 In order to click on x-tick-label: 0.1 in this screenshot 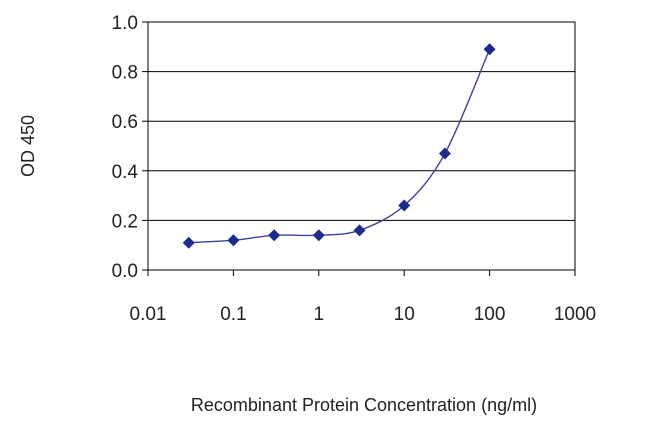, I will do `click(233, 314)`.